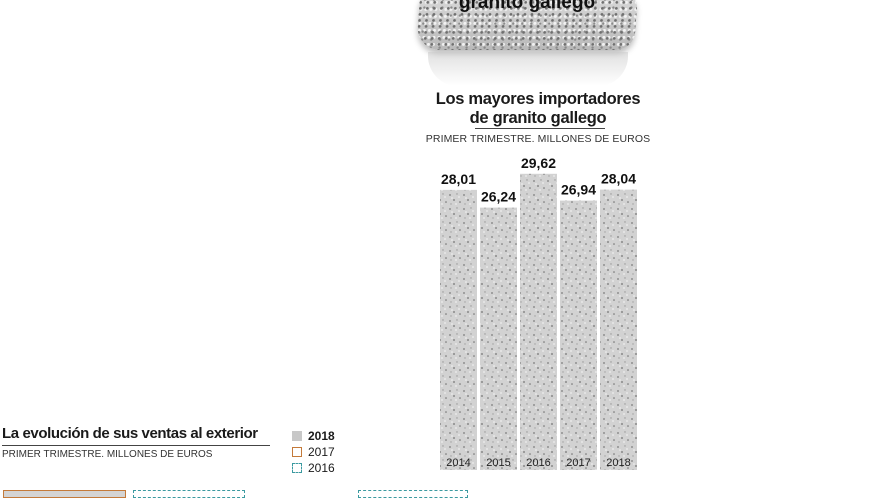 Image resolution: width=880 pixels, height=498 pixels. I want to click on legend-label-2017: 2017, so click(321, 452).